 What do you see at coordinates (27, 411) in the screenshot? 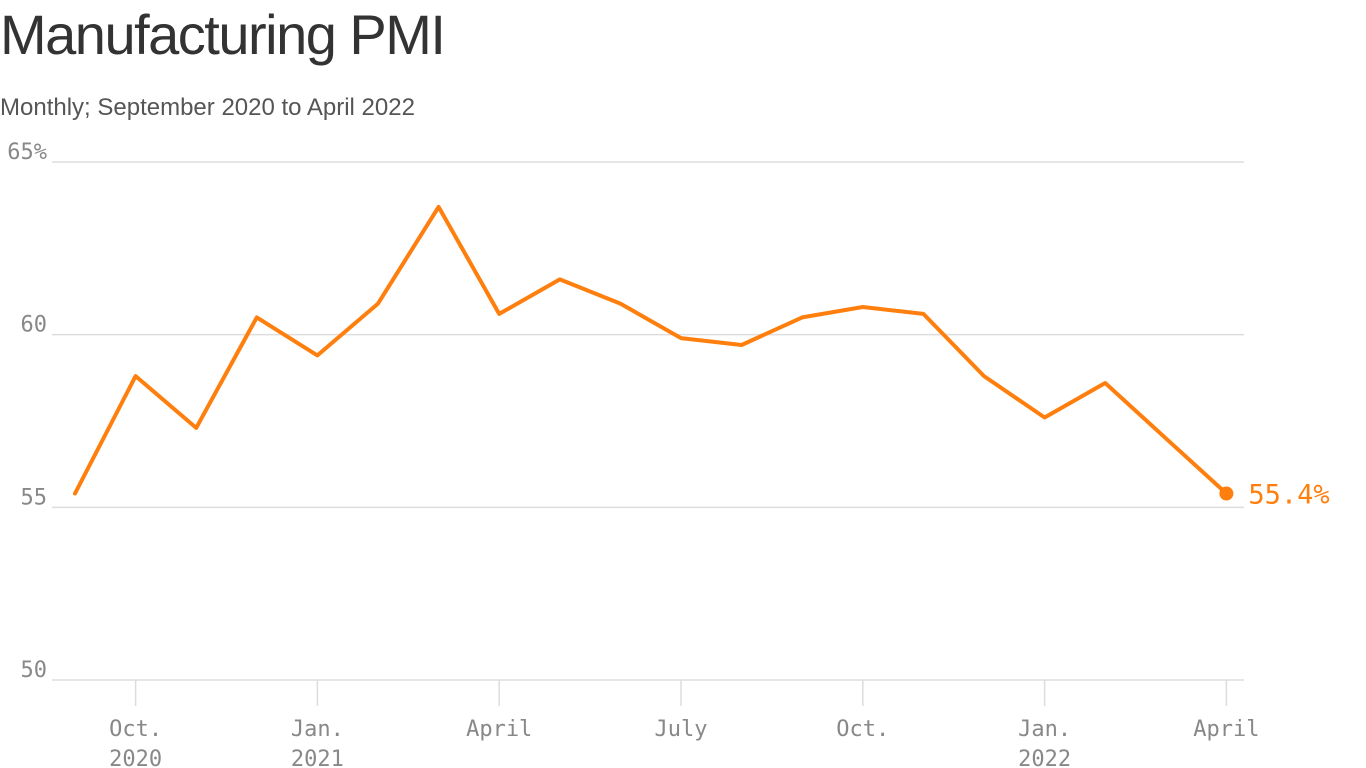
I see `y-axis-ticks: 65% 60 55 50` at bounding box center [27, 411].